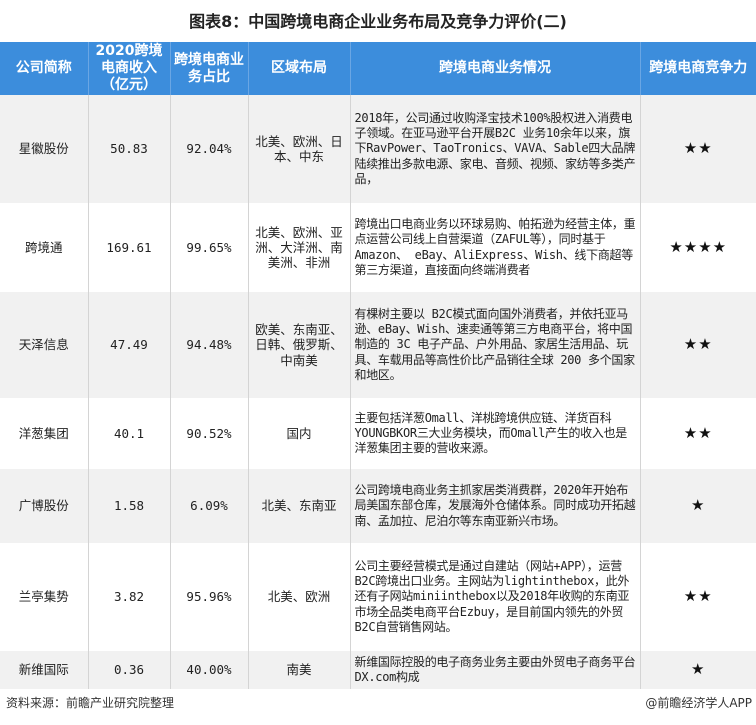 The height and width of the screenshot is (725, 756). I want to click on company-name: 洋葱集团, so click(43, 433).